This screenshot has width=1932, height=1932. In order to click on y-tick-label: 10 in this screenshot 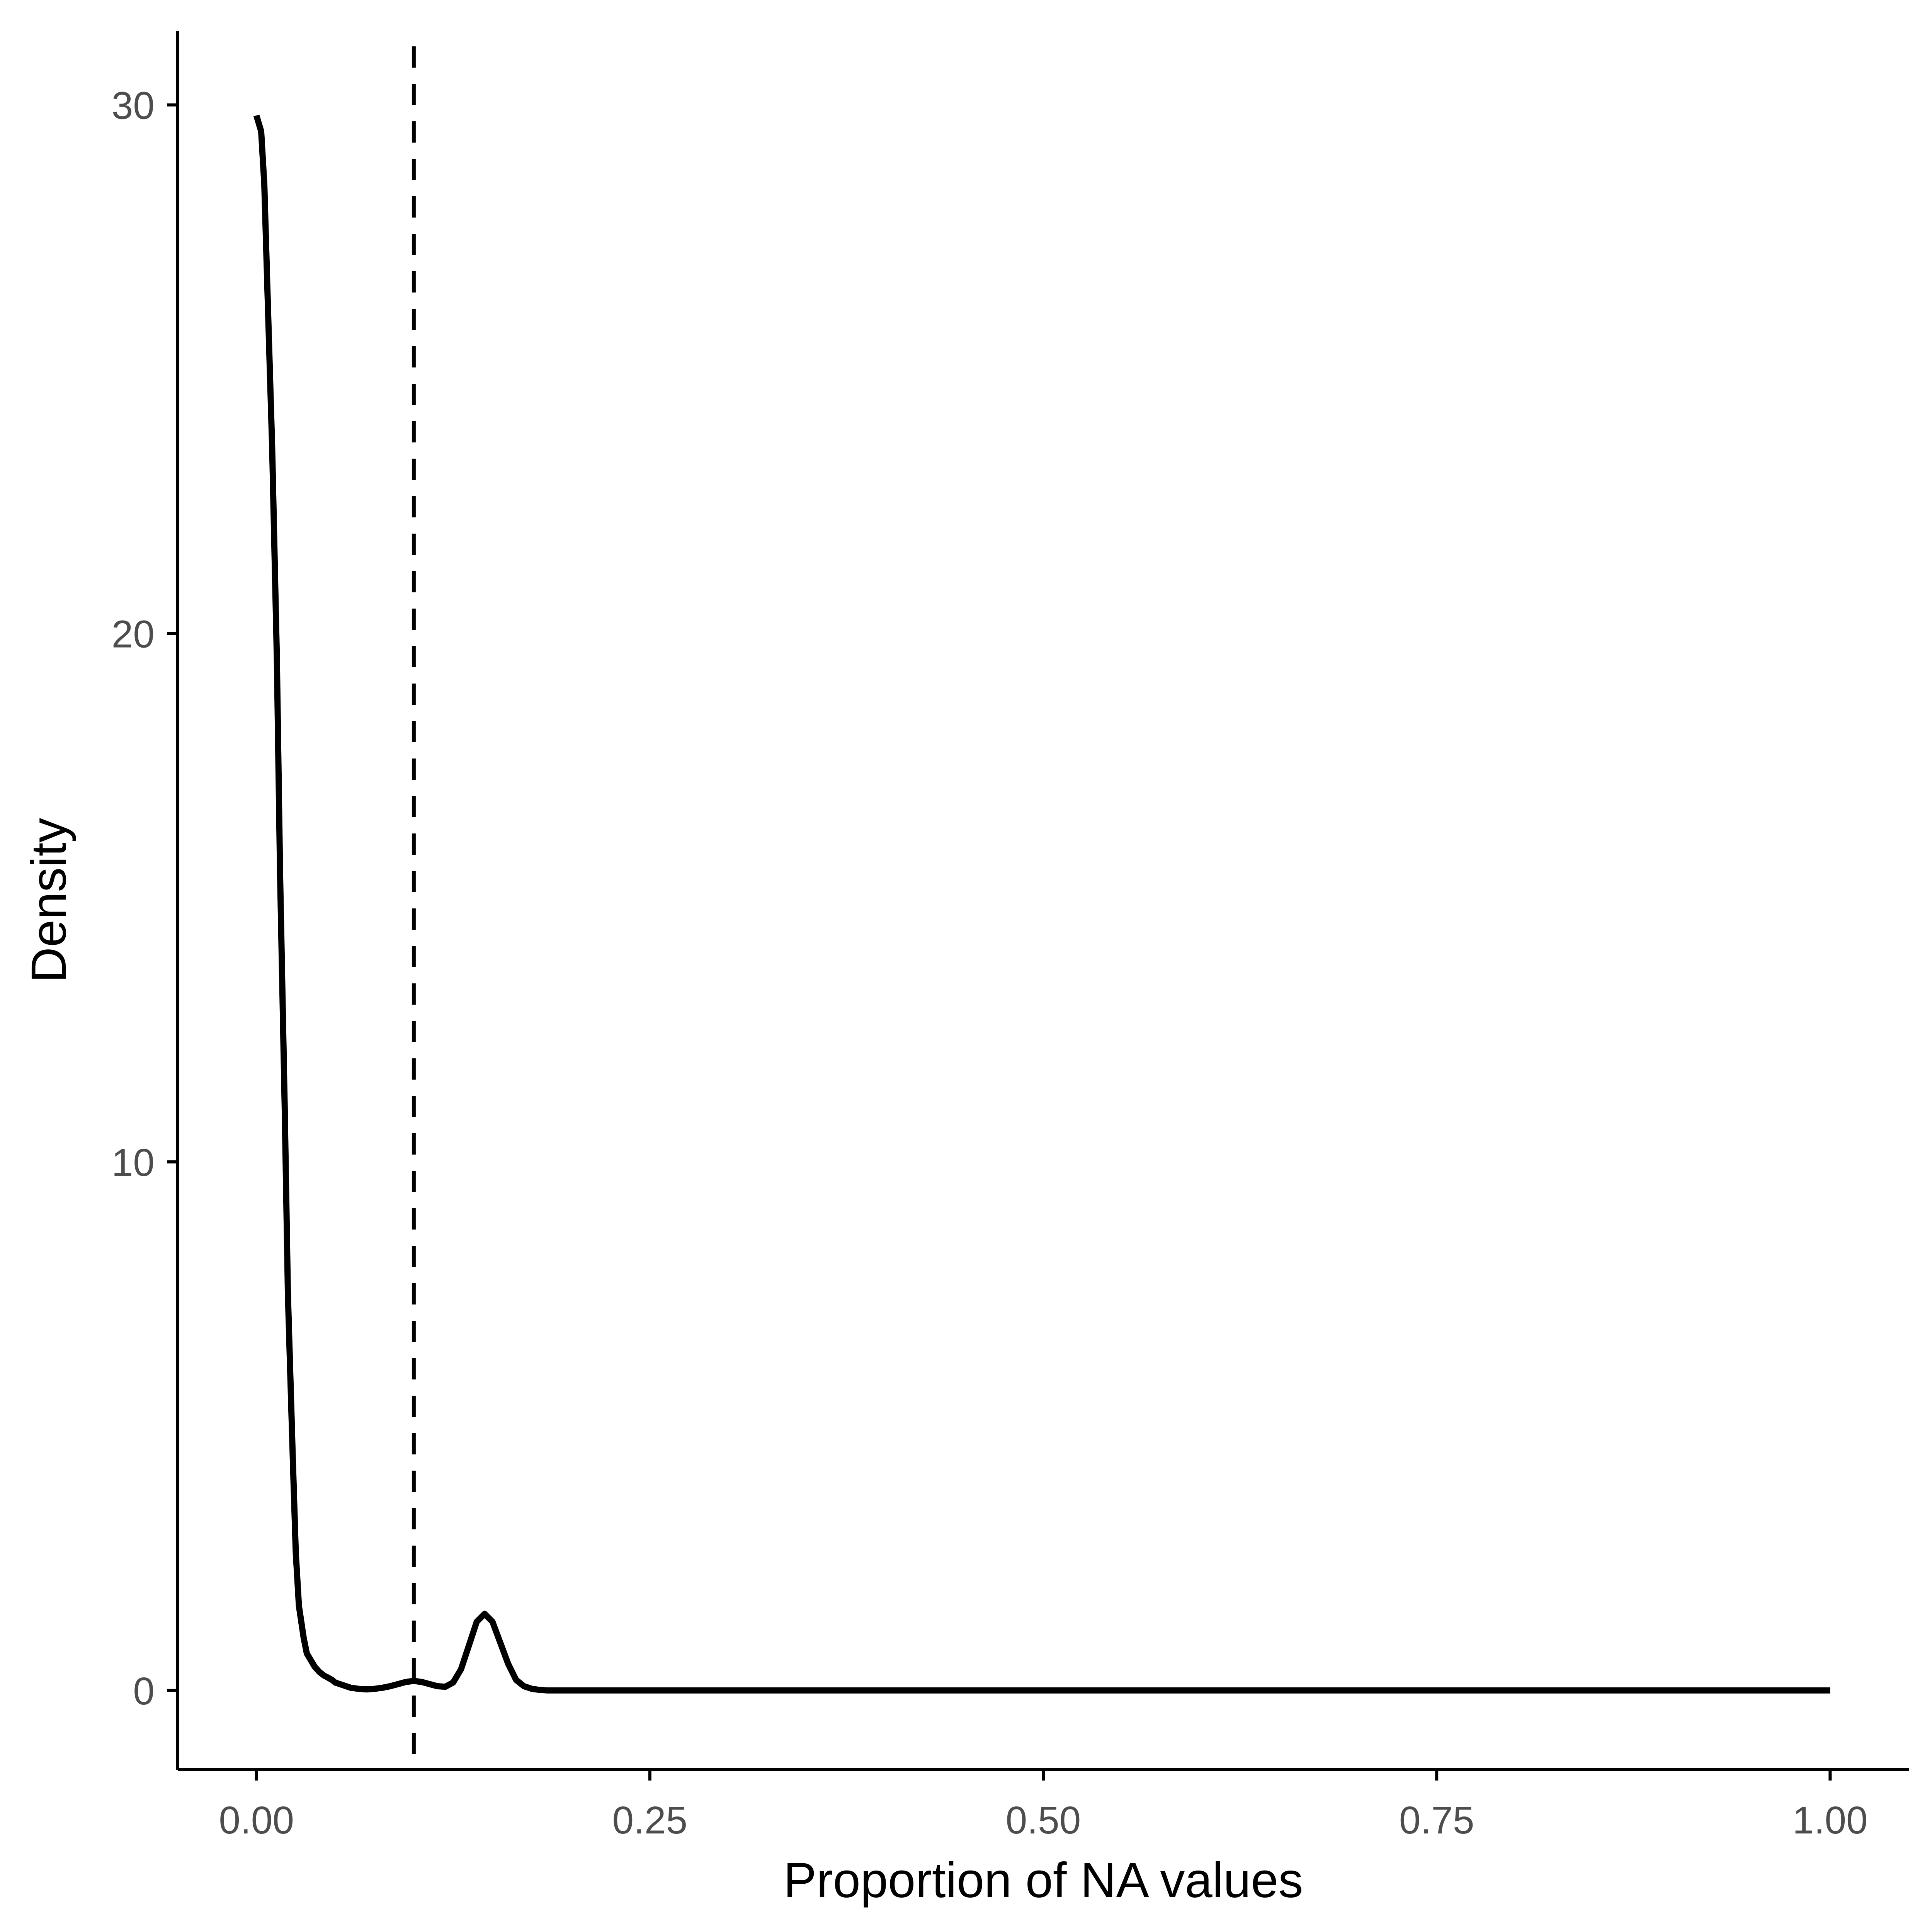, I will do `click(134, 1163)`.